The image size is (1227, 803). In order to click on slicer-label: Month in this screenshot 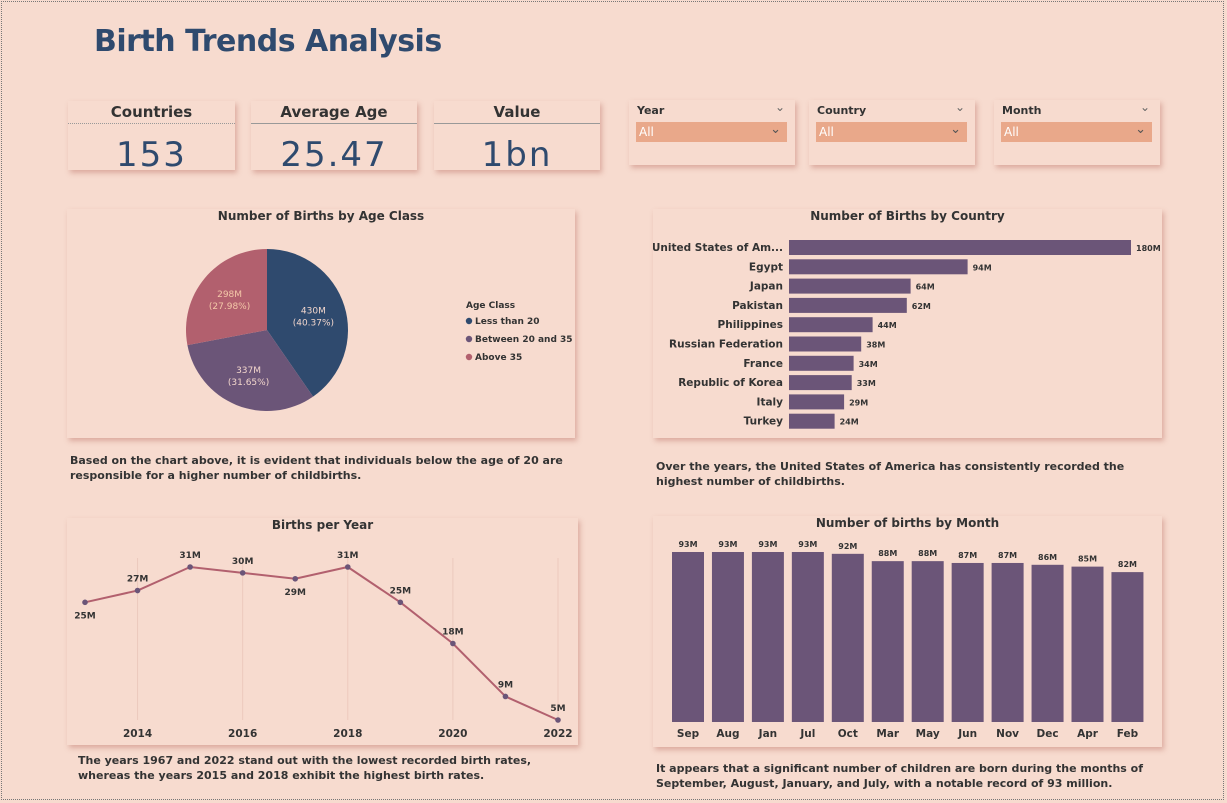, I will do `click(1022, 110)`.